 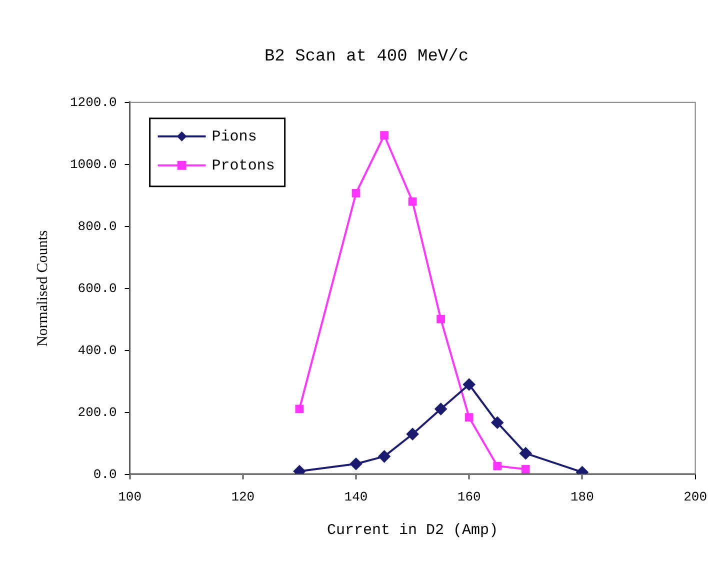 I want to click on chart-title: B2 Scan at 400 MeV/c, so click(x=366, y=57).